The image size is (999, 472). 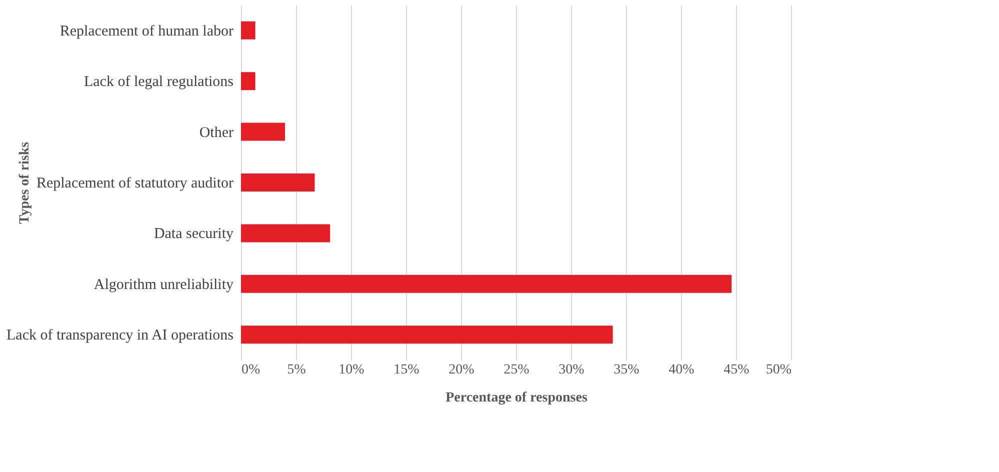 I want to click on x-tick-label: 10%, so click(x=351, y=370).